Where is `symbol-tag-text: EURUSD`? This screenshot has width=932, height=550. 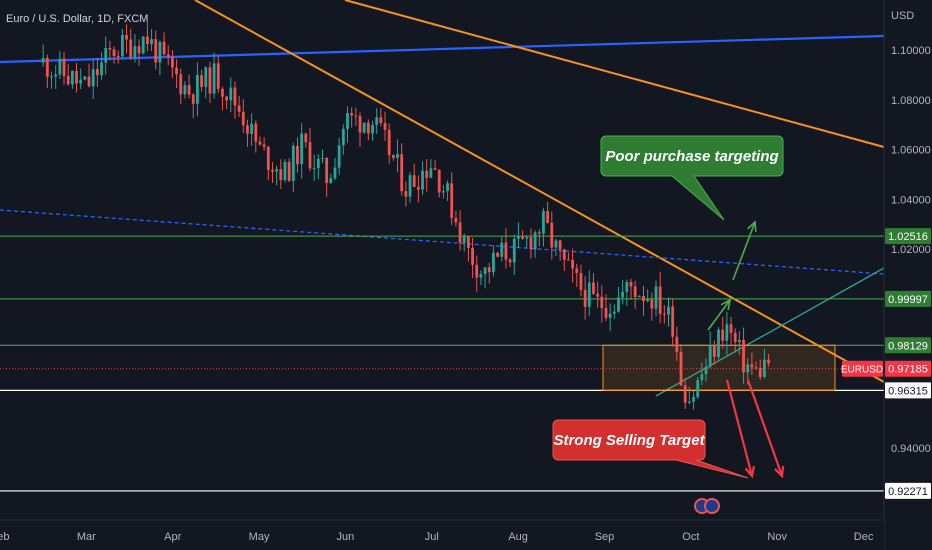 symbol-tag-text: EURUSD is located at coordinates (862, 370).